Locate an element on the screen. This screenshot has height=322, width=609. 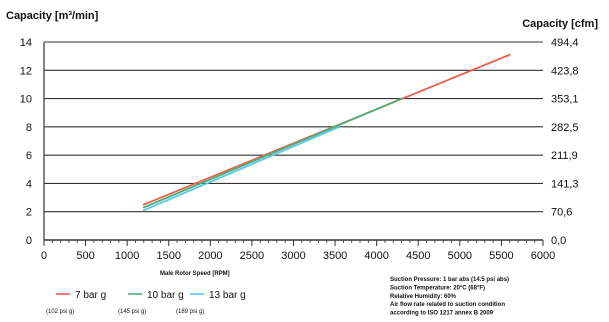
x-tick-label: 0 is located at coordinates (44, 256).